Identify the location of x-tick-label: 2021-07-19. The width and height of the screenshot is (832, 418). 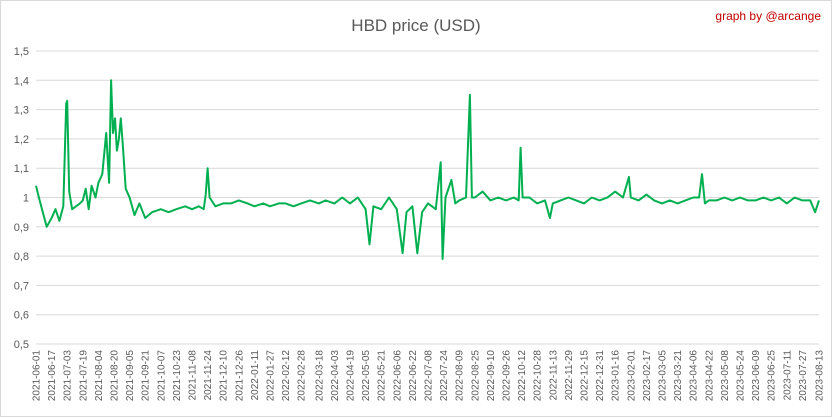
(83, 376).